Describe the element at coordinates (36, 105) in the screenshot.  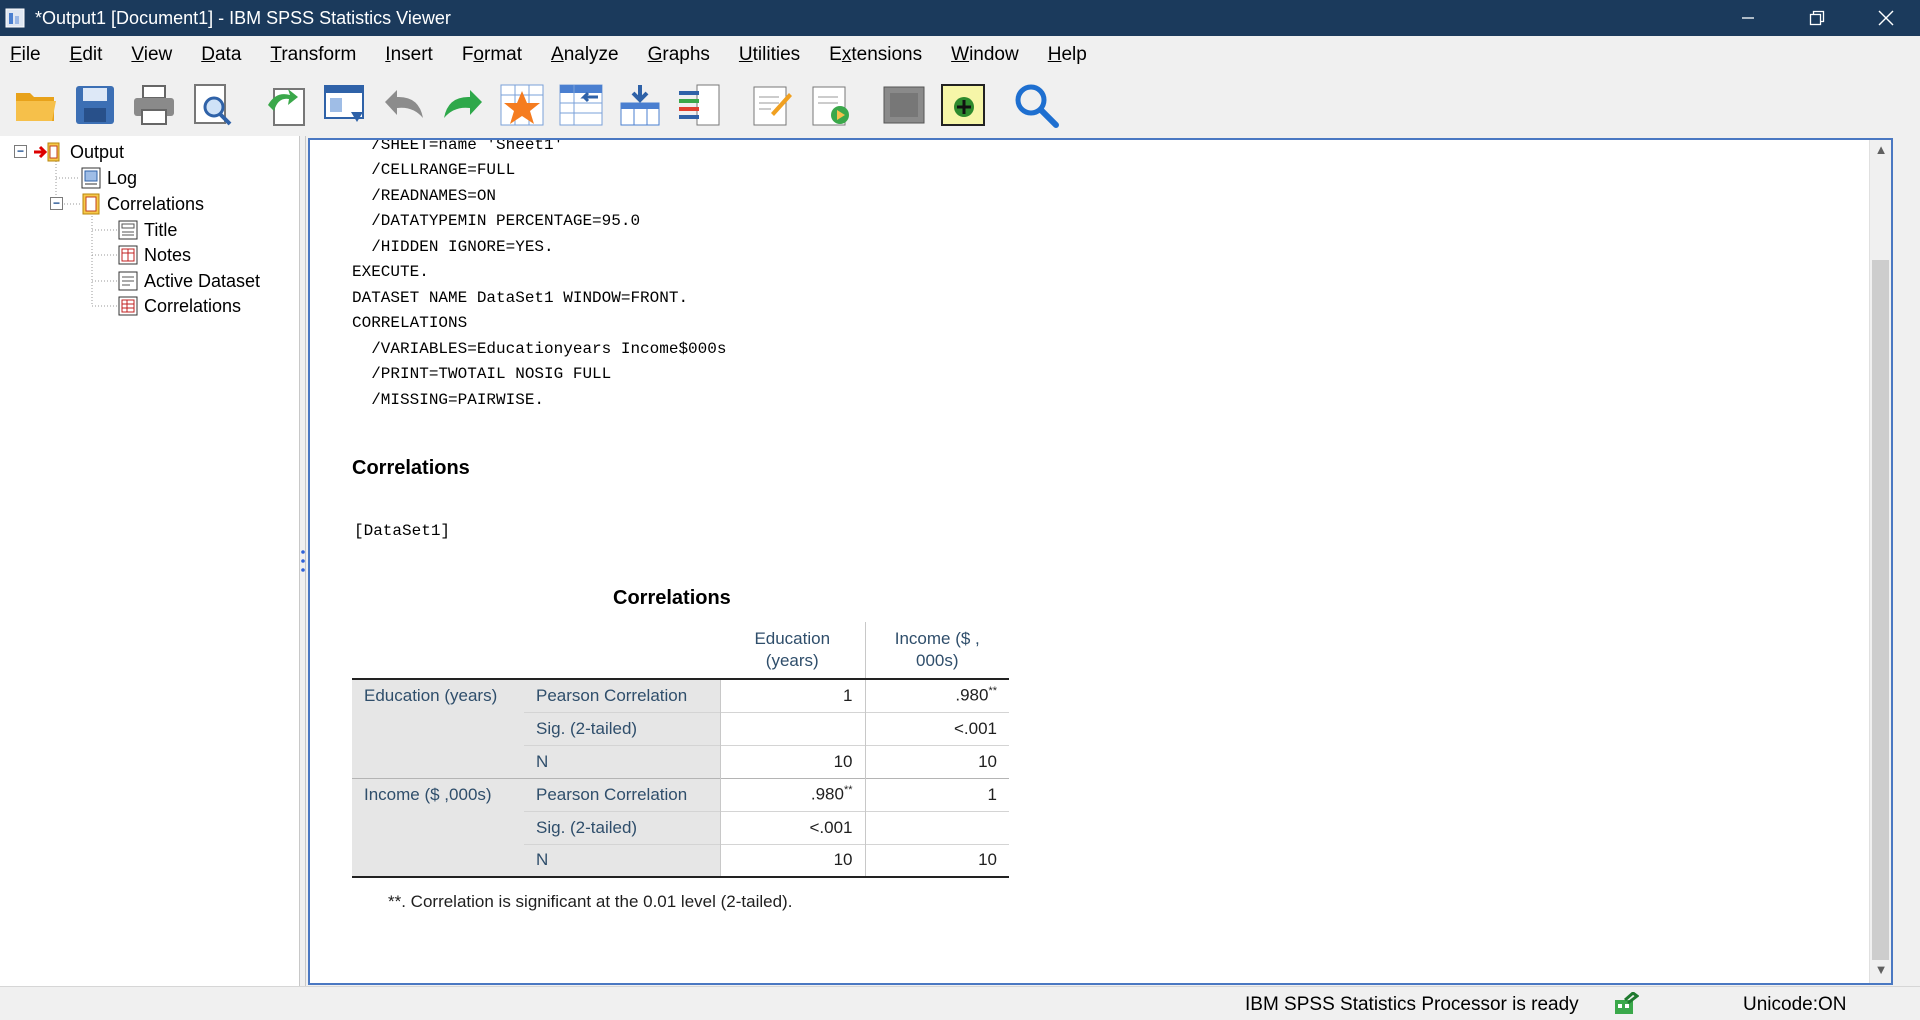
I see `open-icon` at that location.